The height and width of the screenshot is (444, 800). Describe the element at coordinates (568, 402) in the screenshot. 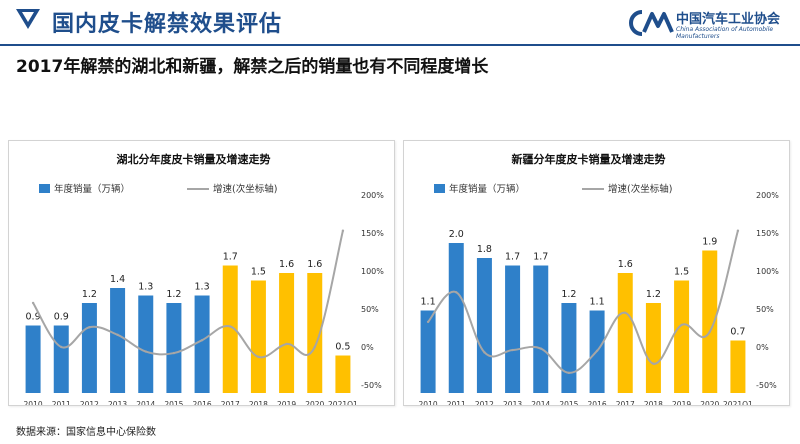

I see `x-tick-label: 2015` at that location.